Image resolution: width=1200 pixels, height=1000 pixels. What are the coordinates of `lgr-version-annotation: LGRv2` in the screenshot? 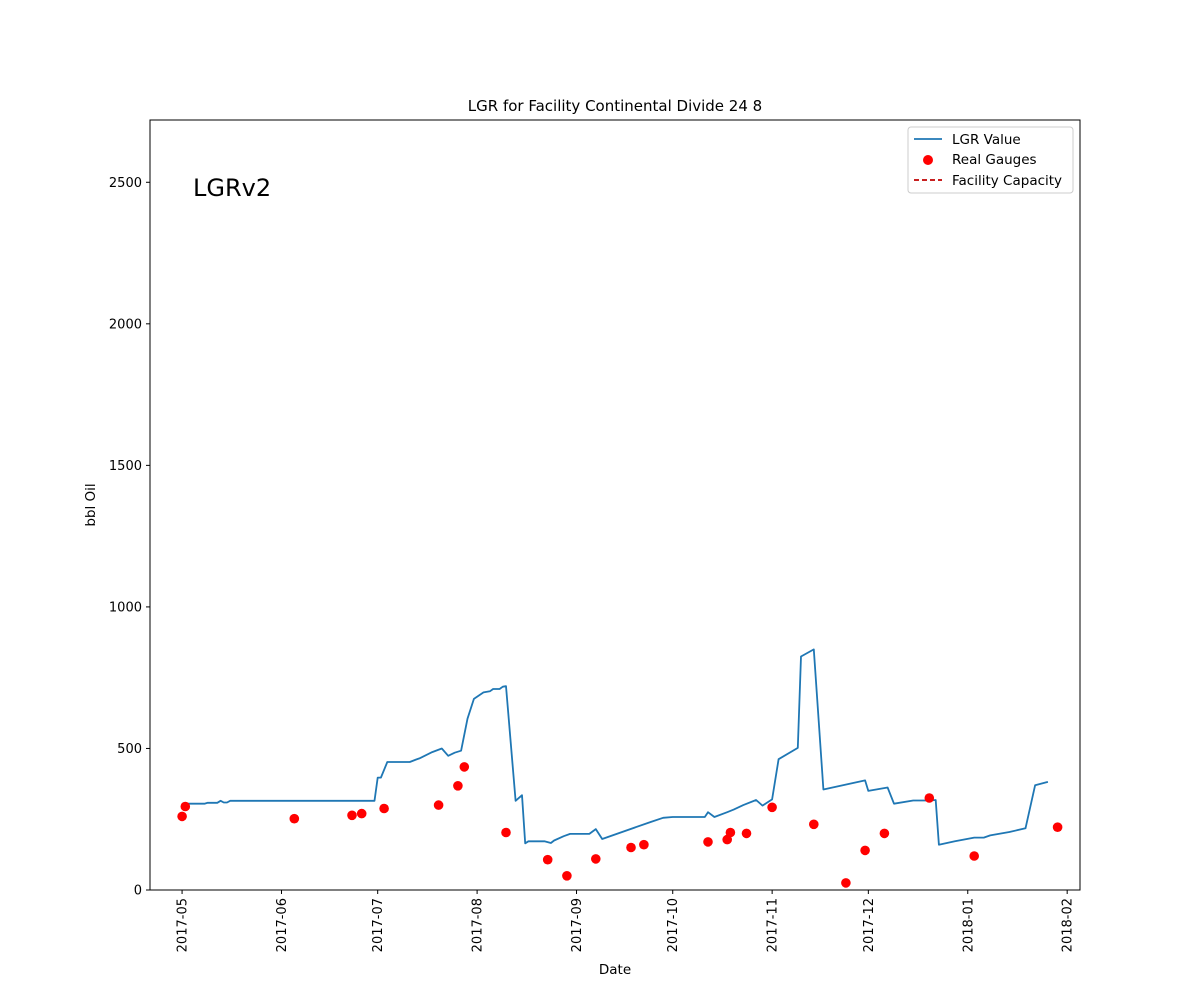 It's located at (232, 188).